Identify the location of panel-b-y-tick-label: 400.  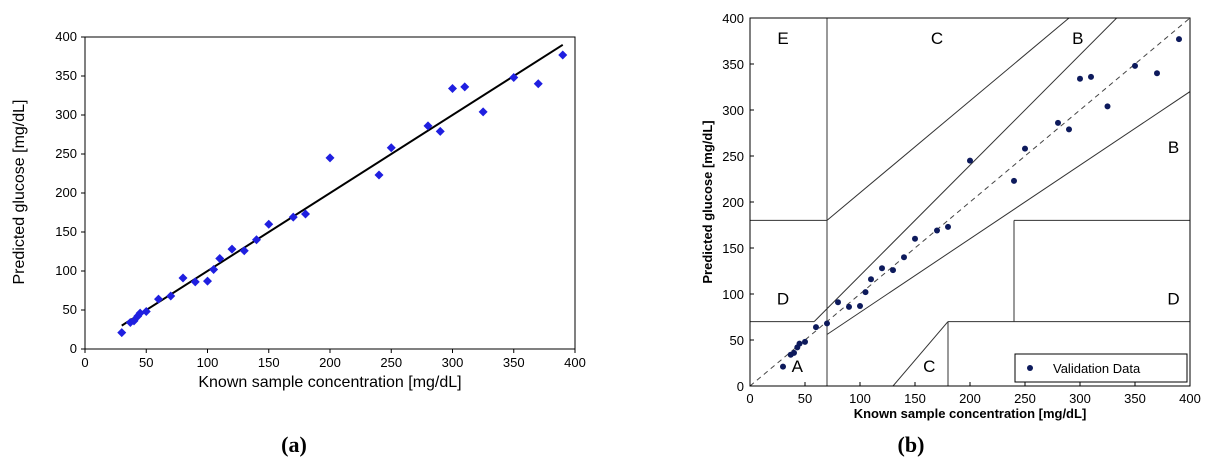
(733, 18).